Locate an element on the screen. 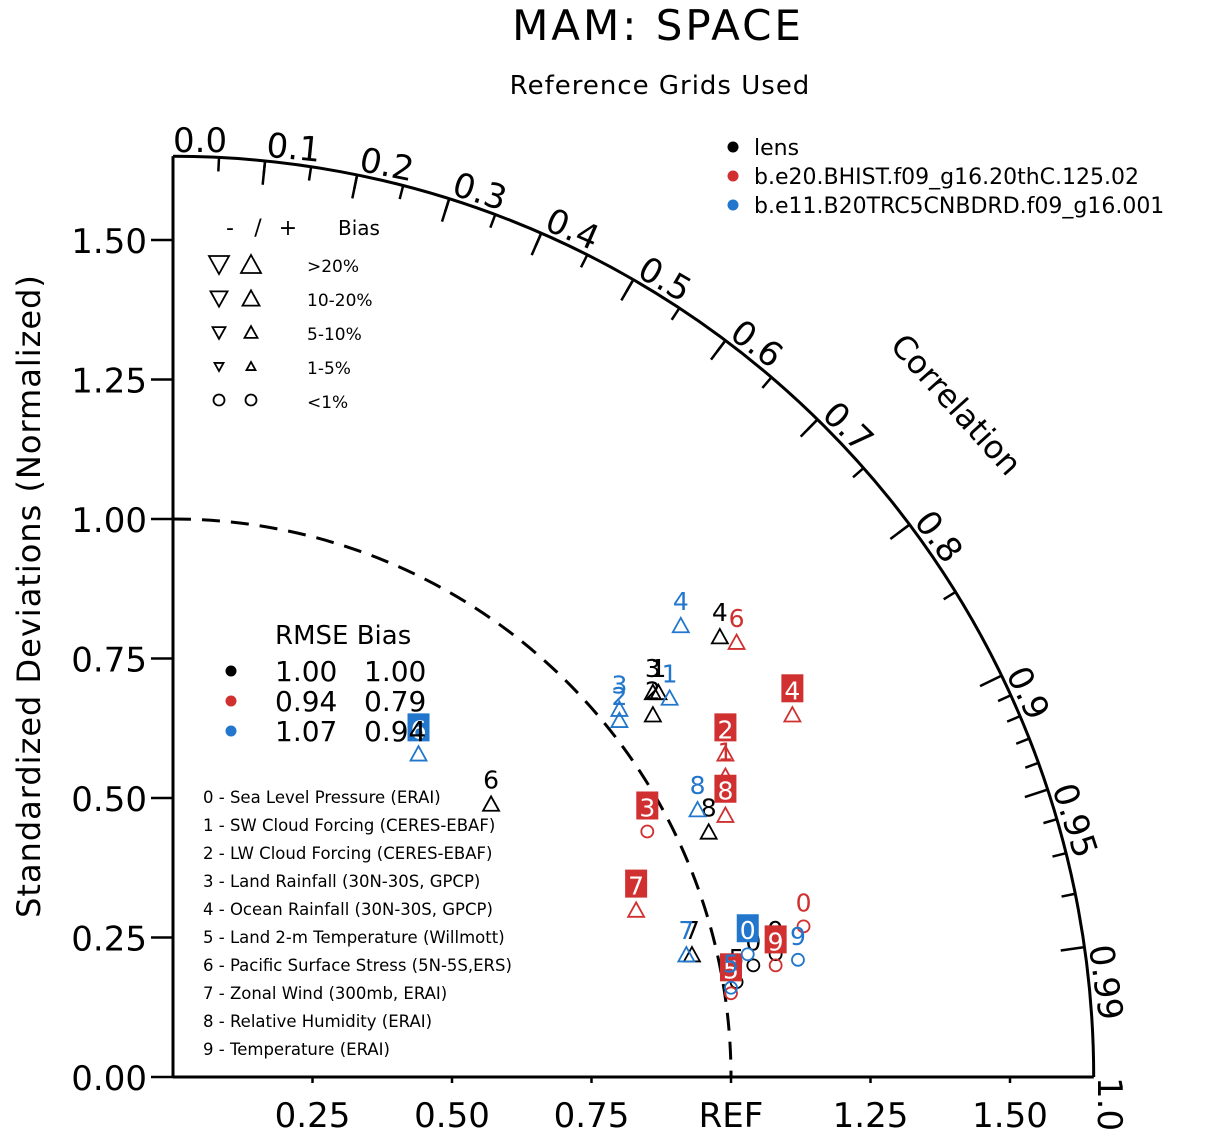 The height and width of the screenshot is (1135, 1220). data-point: 9 is located at coordinates (775, 949).